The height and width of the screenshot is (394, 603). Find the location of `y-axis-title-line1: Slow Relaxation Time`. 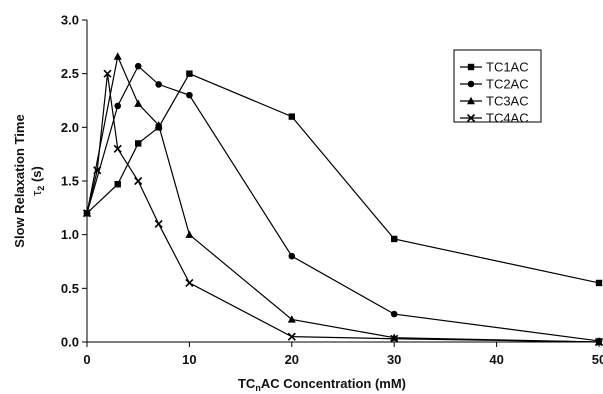

y-axis-title-line1: Slow Relaxation Time is located at coordinates (19, 180).